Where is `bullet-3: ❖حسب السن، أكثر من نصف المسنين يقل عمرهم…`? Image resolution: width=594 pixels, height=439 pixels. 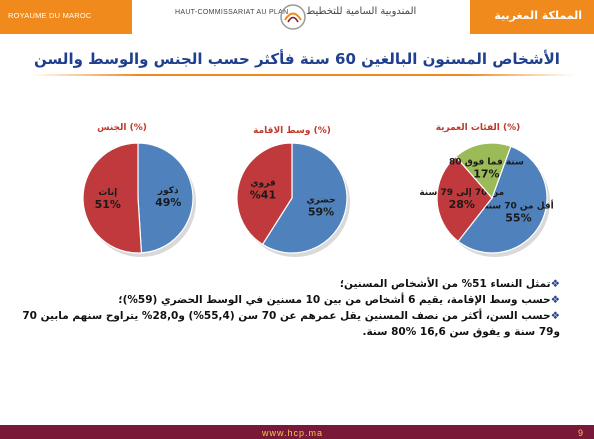 bullet-3: ❖حسب السن، أكثر من نصف المسنين يقل عمرهم… is located at coordinates (290, 324).